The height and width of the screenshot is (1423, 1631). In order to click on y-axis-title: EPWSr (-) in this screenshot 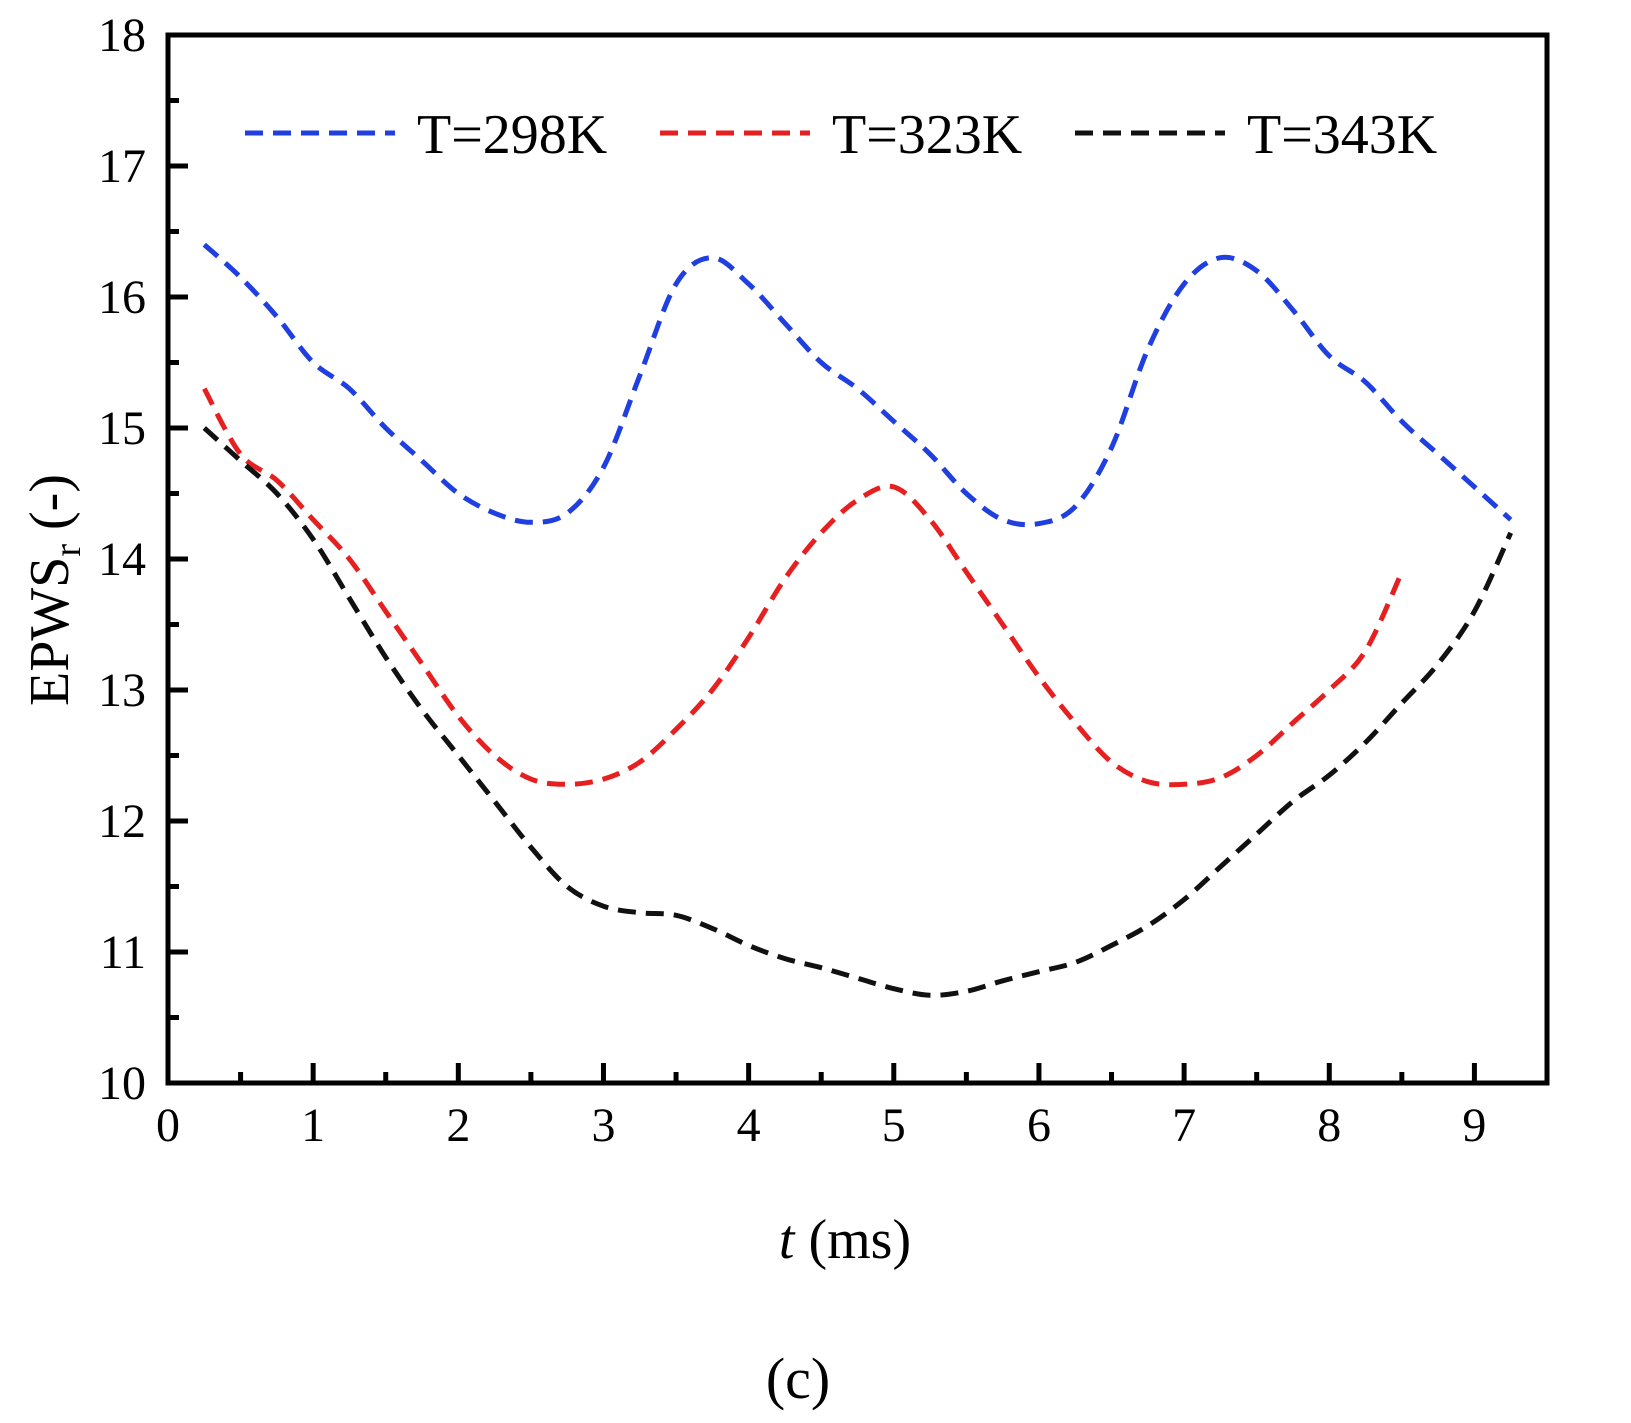, I will do `click(54, 590)`.